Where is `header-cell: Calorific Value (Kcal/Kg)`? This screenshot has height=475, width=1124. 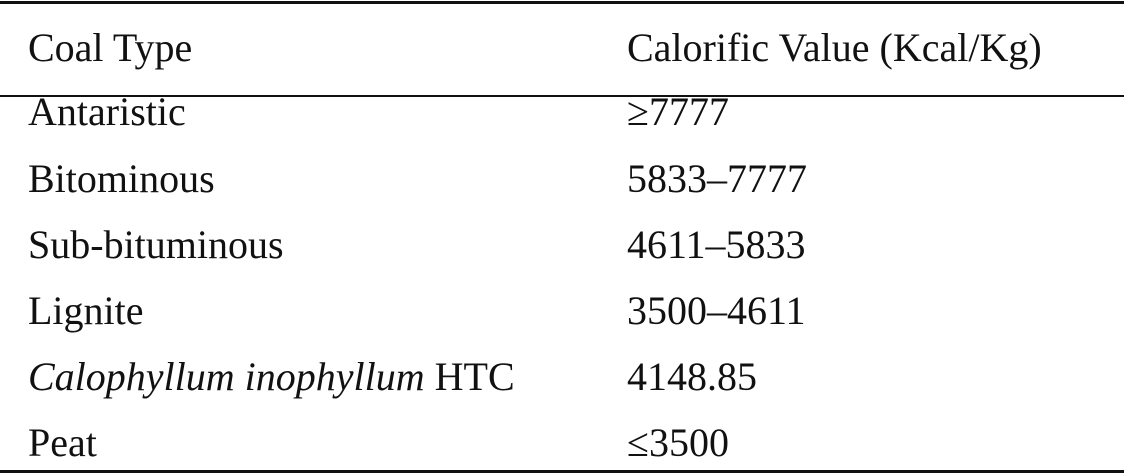
header-cell: Calorific Value (Kcal/Kg) is located at coordinates (834, 47).